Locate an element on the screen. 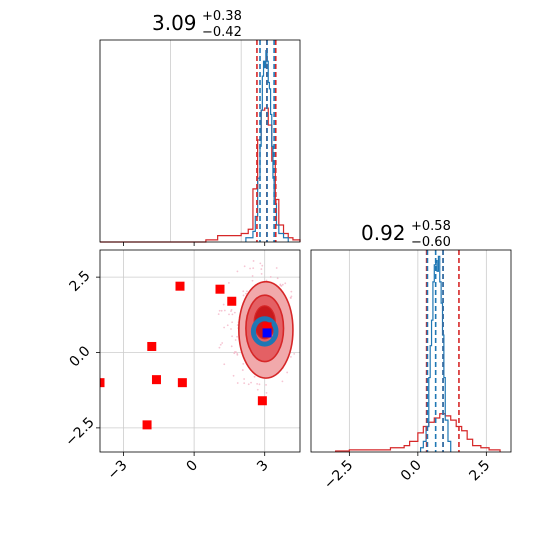 The width and height of the screenshot is (550, 550). scatter-x-tick-label-1: 0 is located at coordinates (193, 466).